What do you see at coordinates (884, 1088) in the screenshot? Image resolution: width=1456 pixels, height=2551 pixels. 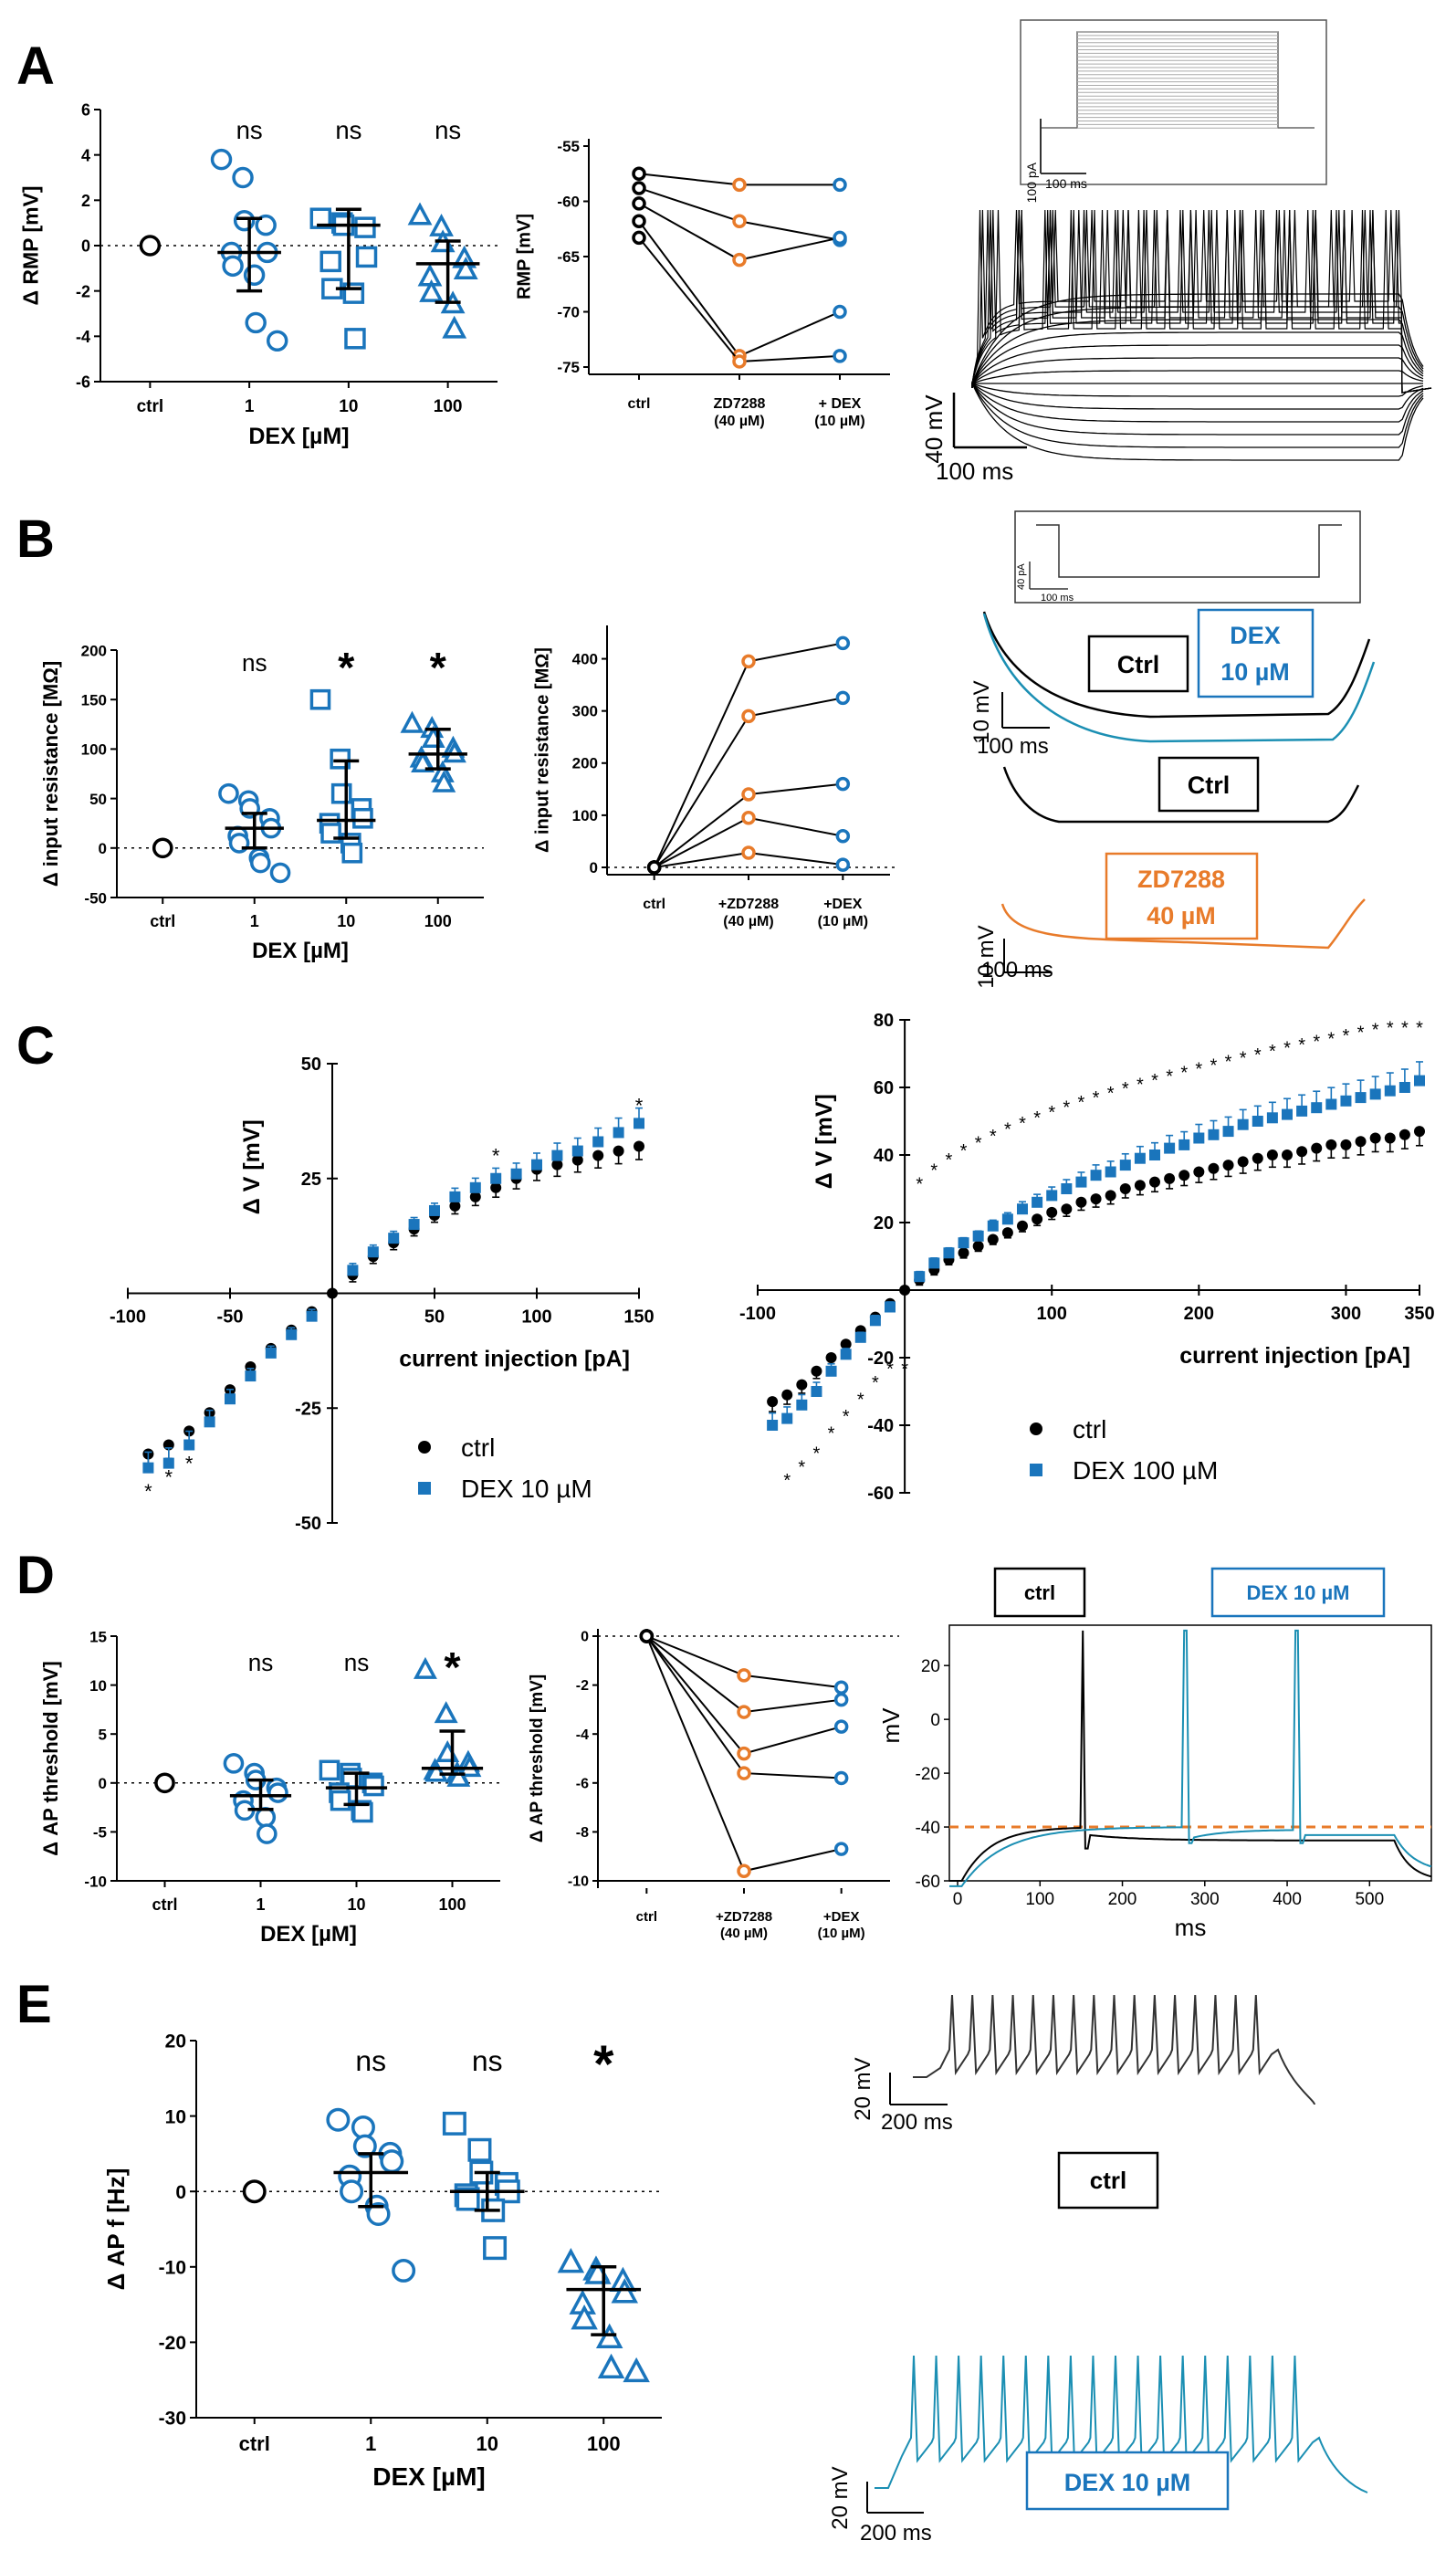 I see `y-tick-label: 60` at bounding box center [884, 1088].